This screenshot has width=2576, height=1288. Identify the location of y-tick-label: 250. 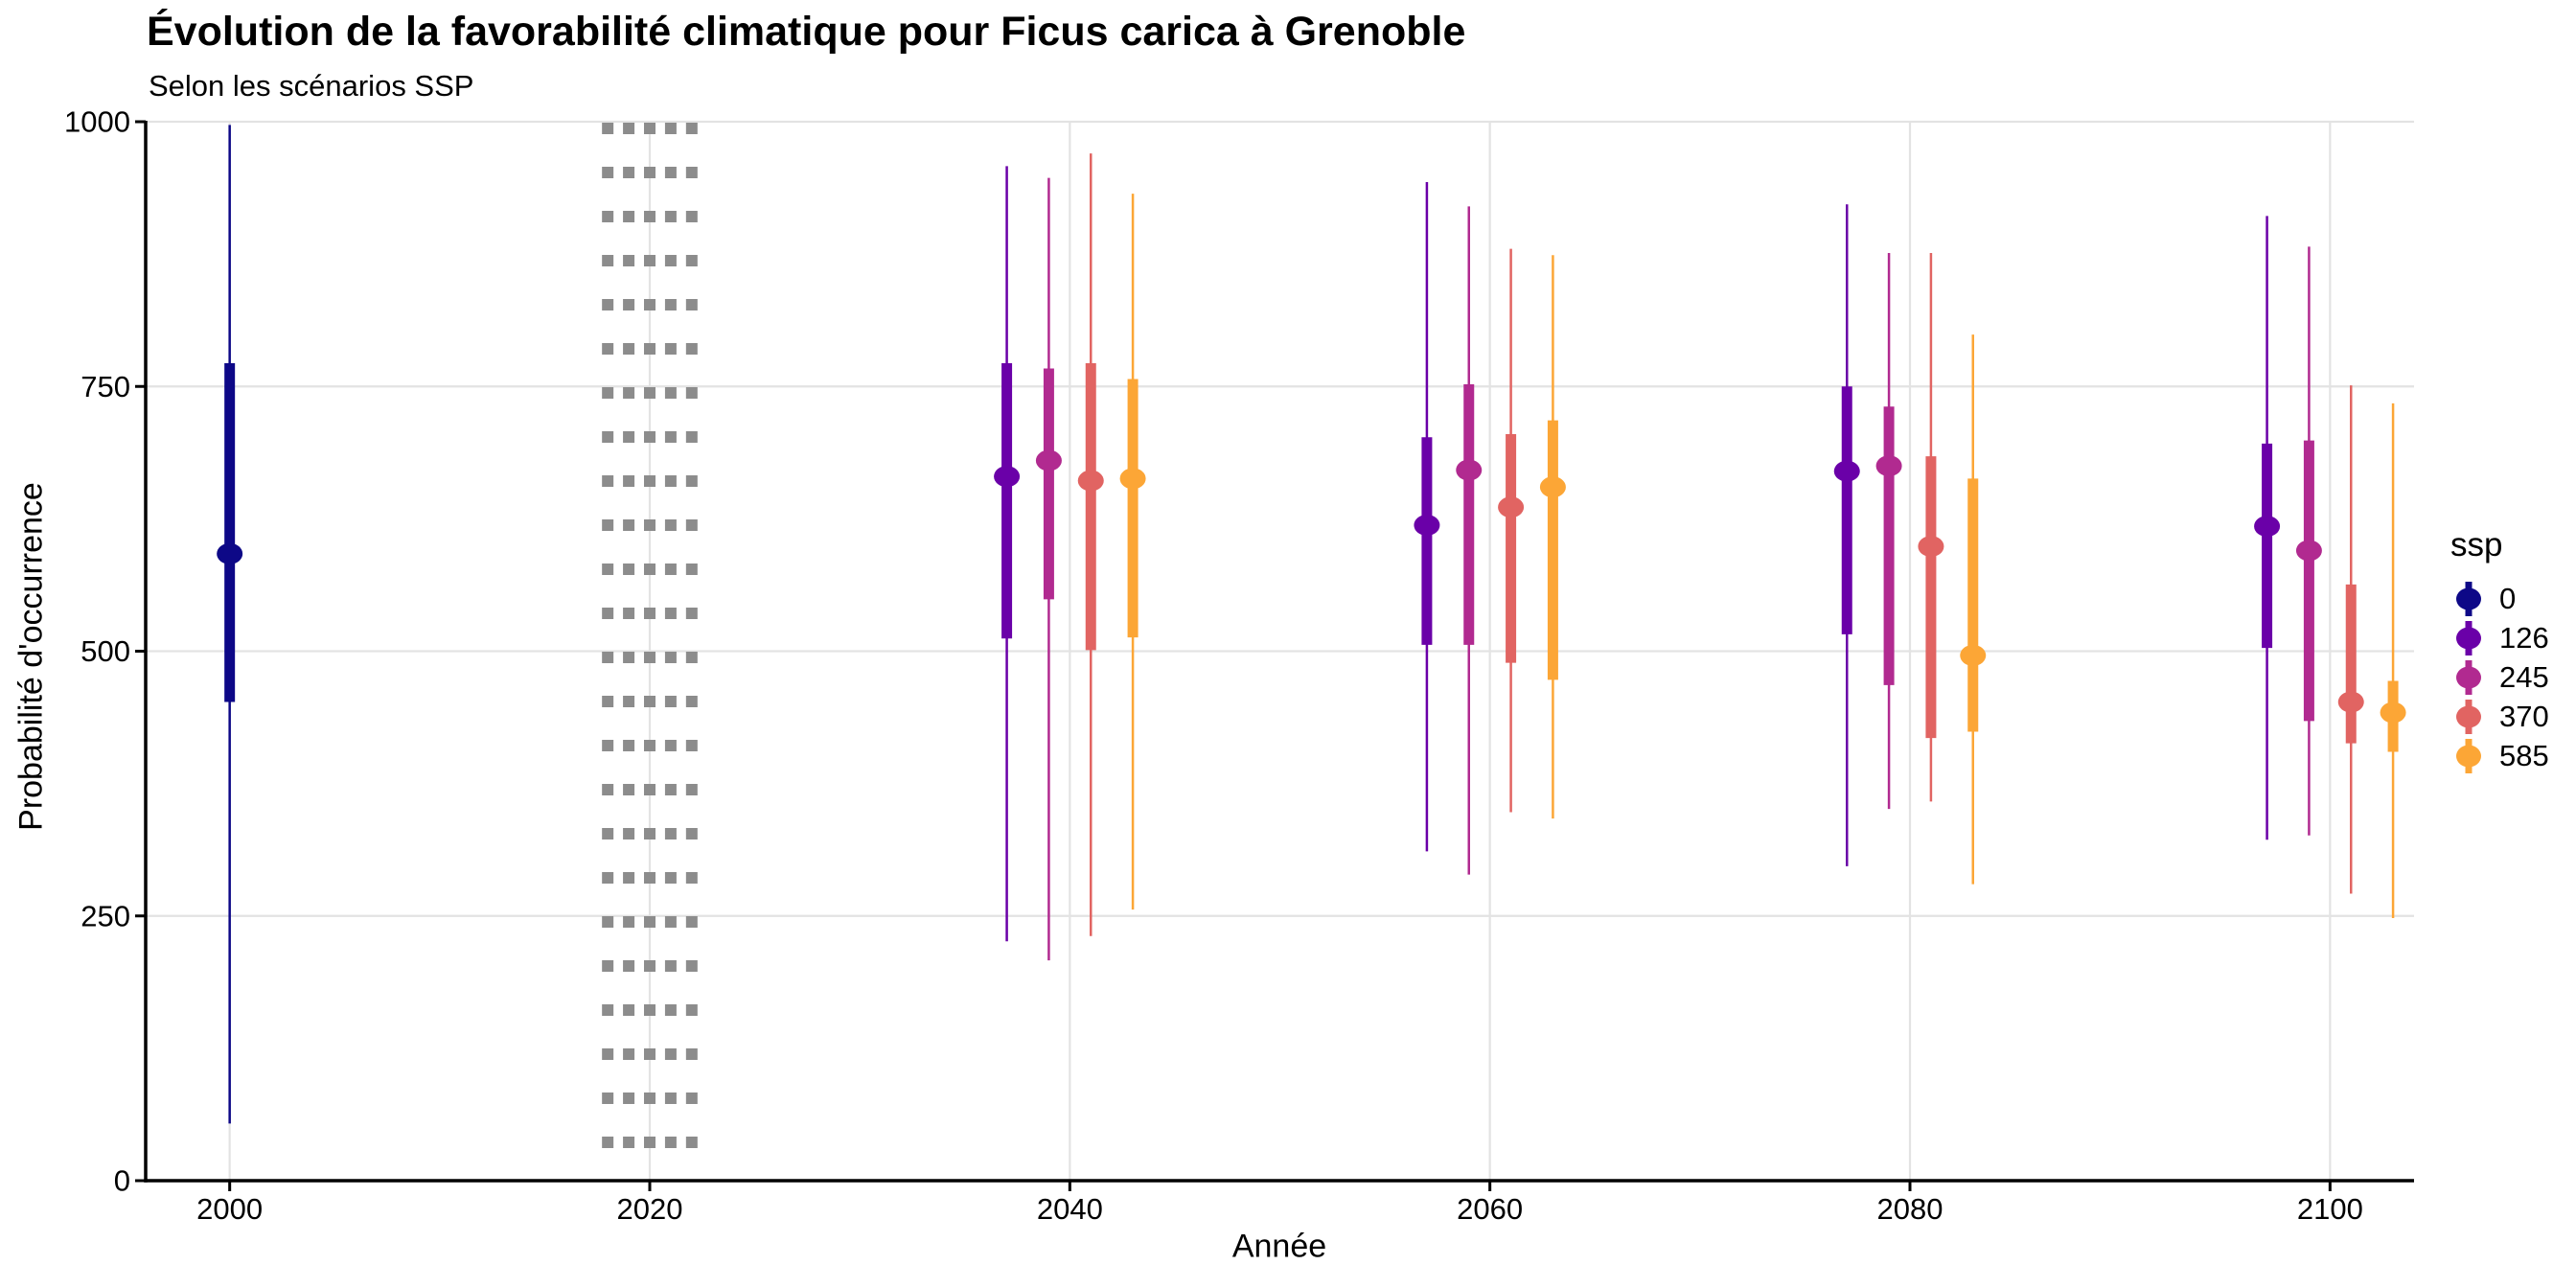
(105, 915).